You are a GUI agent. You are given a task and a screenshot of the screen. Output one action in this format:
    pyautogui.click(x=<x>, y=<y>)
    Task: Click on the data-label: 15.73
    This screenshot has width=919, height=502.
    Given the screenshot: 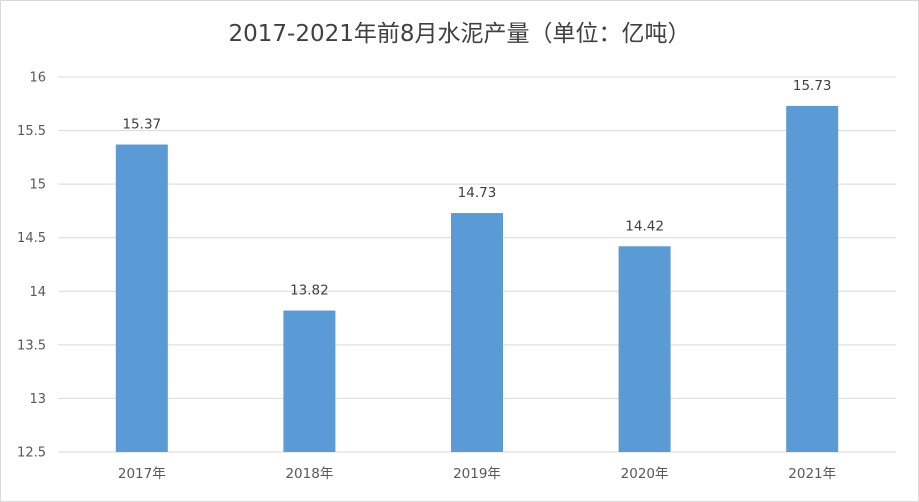 What is the action you would take?
    pyautogui.click(x=812, y=86)
    